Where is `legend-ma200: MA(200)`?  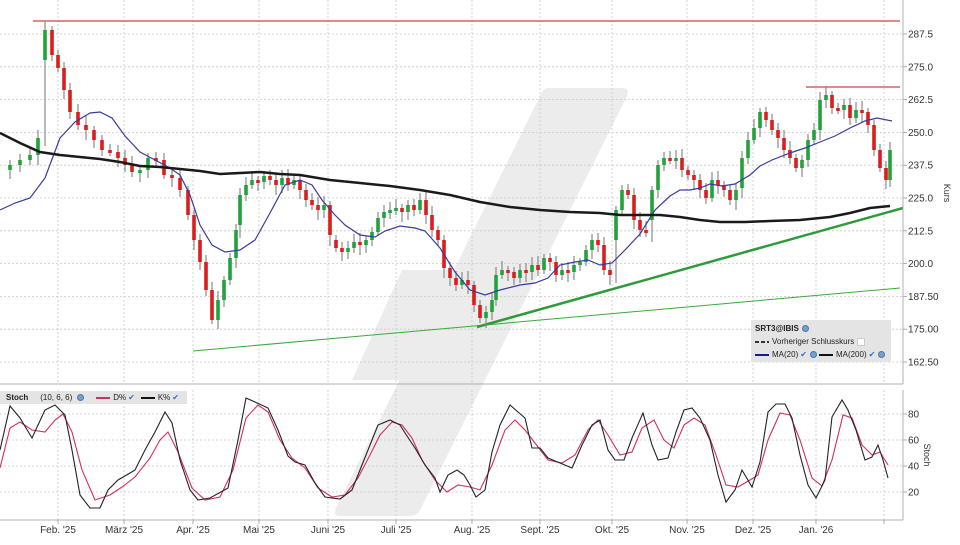 legend-ma200: MA(200) is located at coordinates (851, 354).